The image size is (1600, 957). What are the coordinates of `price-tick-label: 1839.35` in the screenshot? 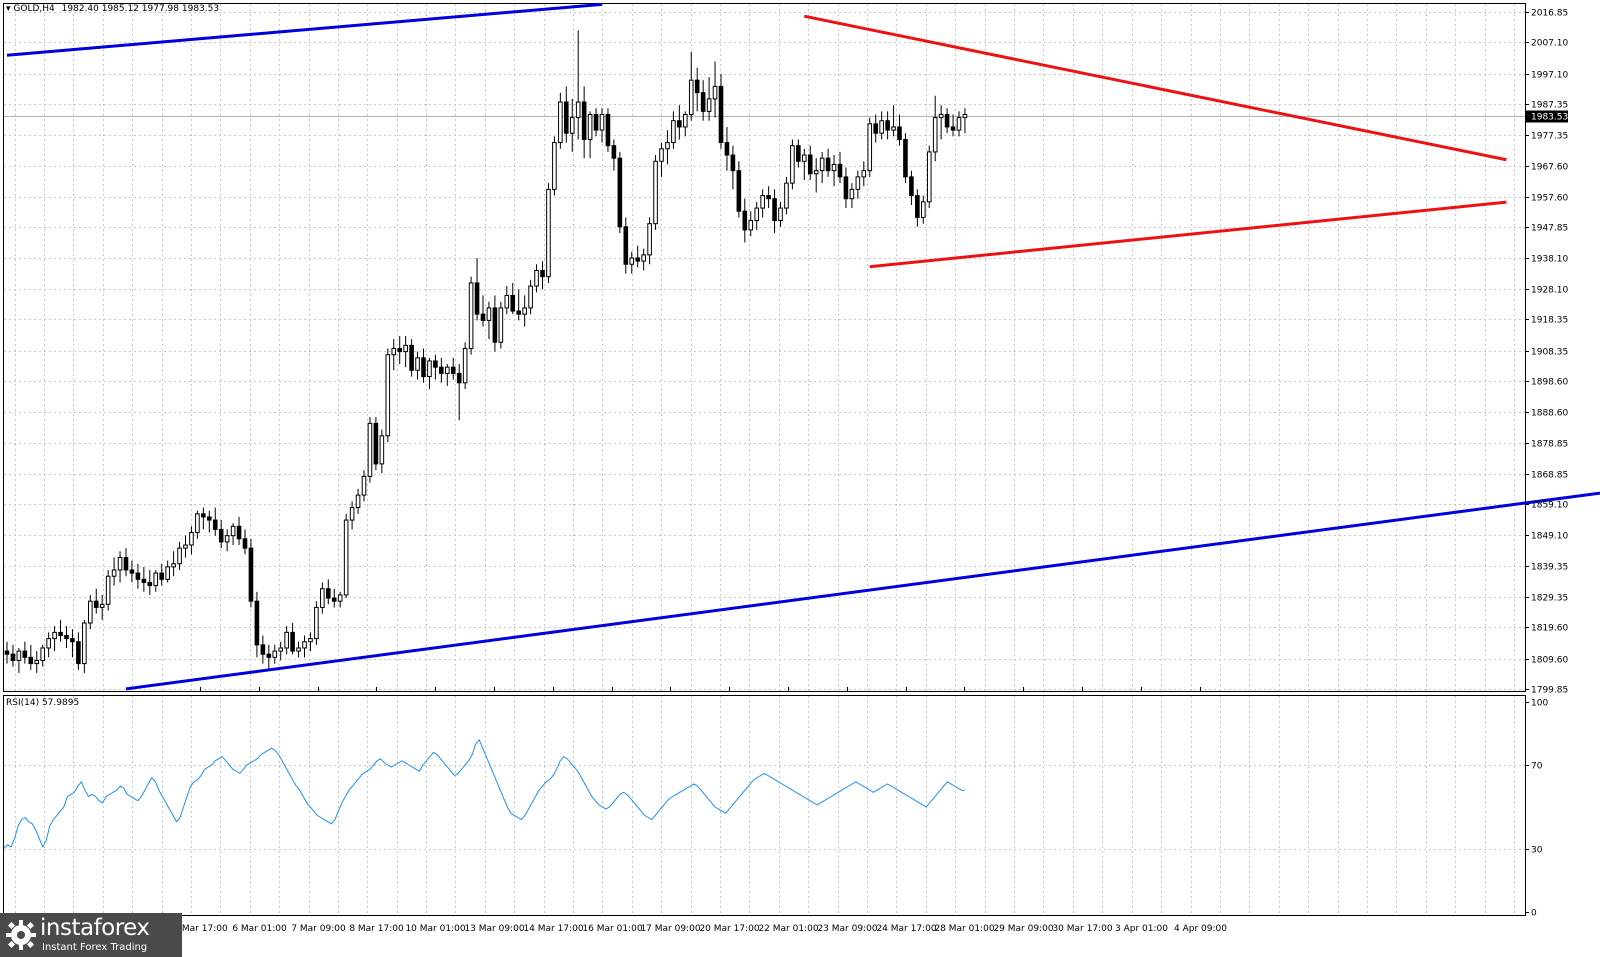 It's located at (1549, 568).